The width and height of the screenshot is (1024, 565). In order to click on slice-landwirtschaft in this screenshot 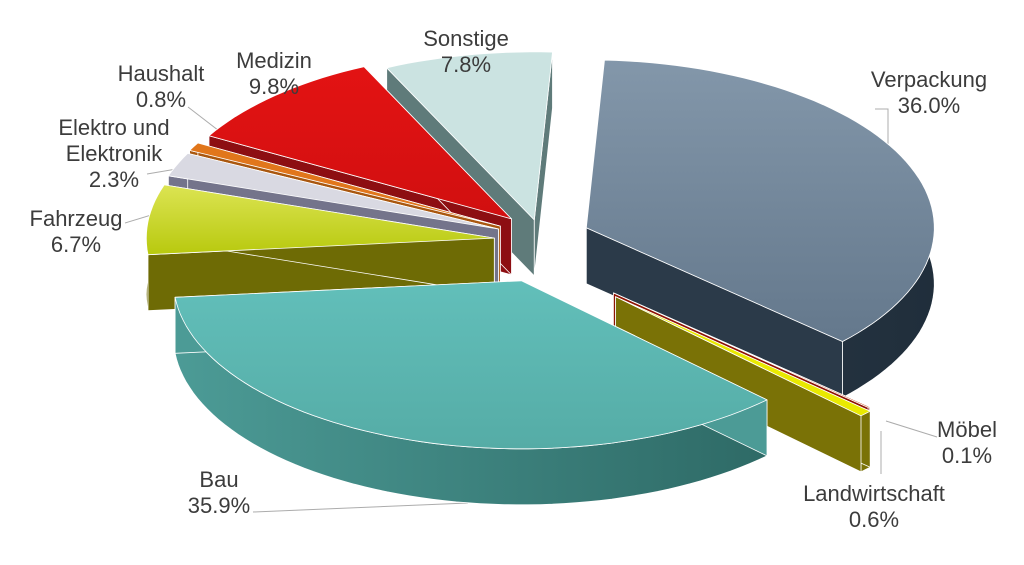, I will do `click(743, 384)`.